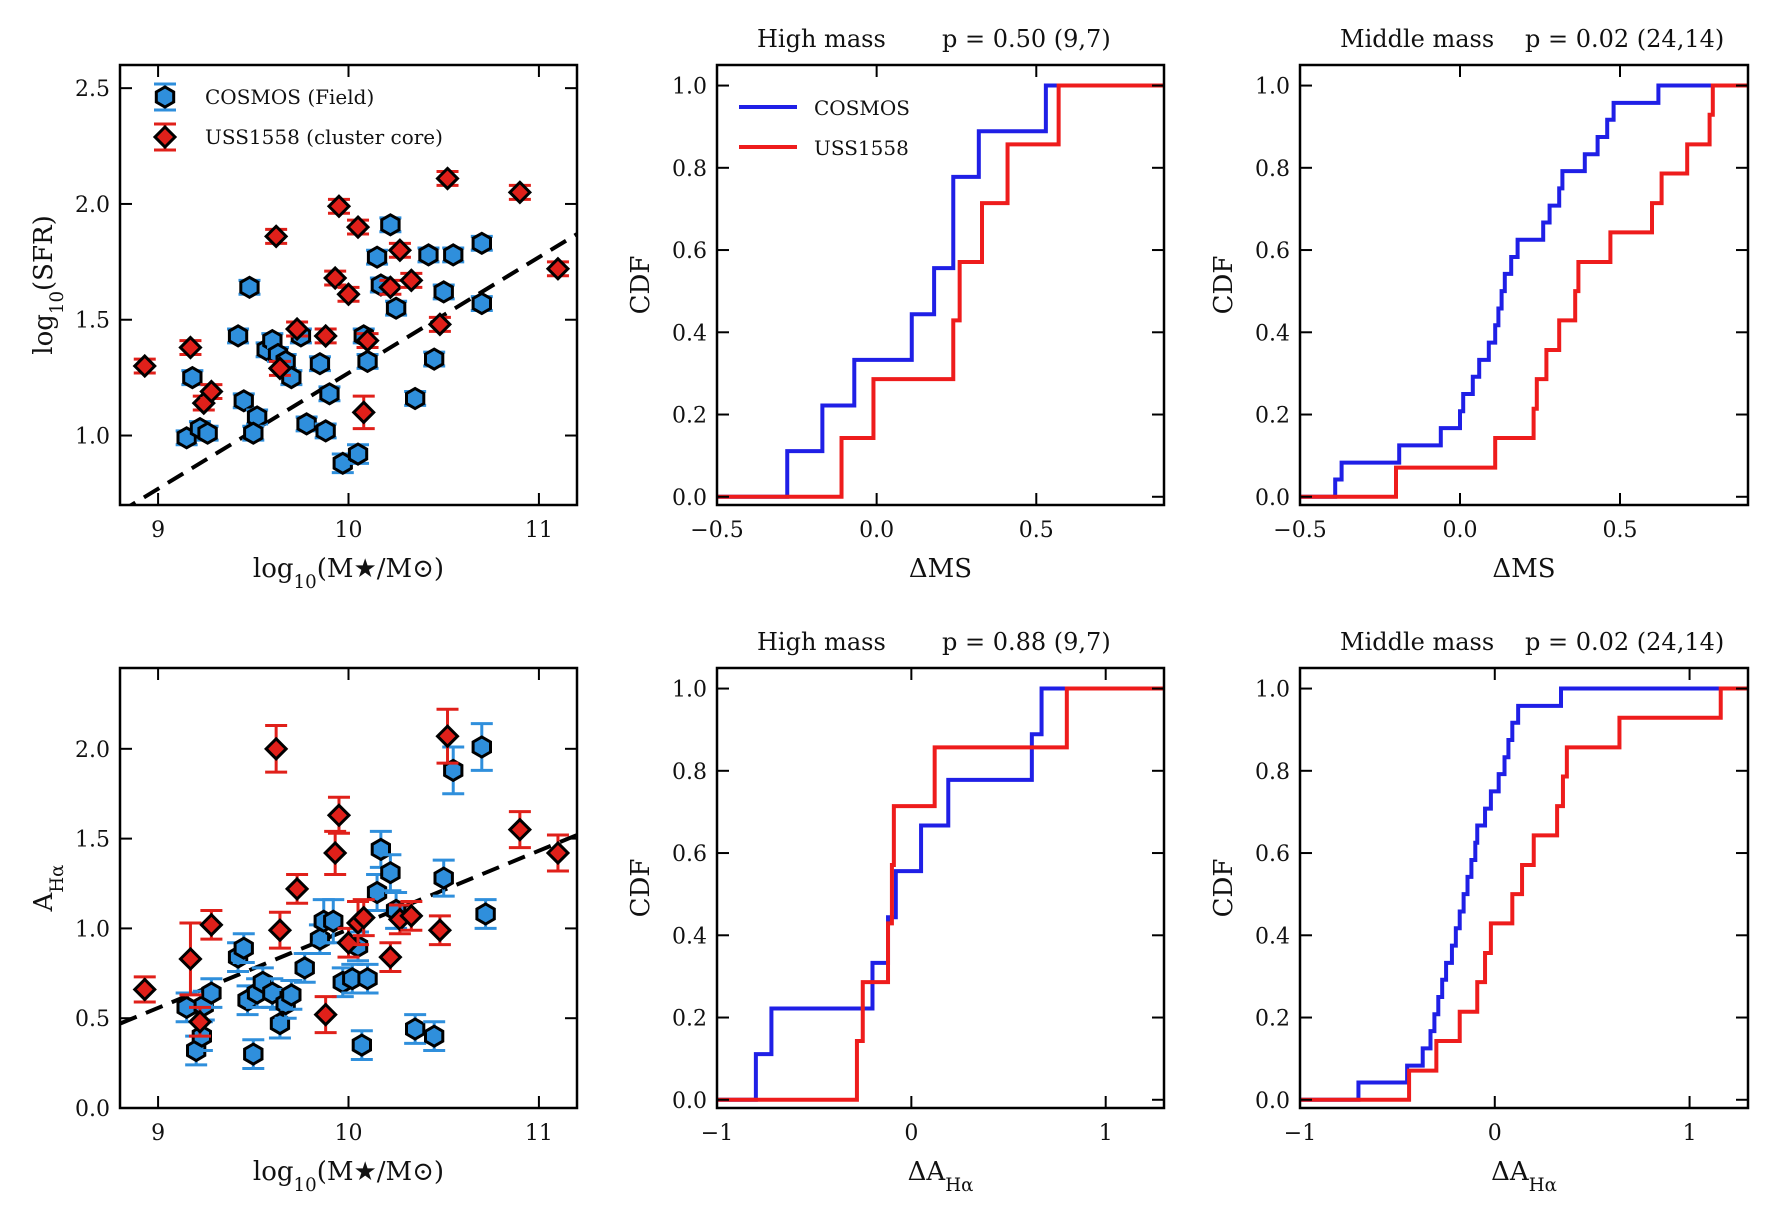 This screenshot has height=1227, width=1767. Describe the element at coordinates (1495, 1133) in the screenshot. I see `x-tick-label: 0` at that location.